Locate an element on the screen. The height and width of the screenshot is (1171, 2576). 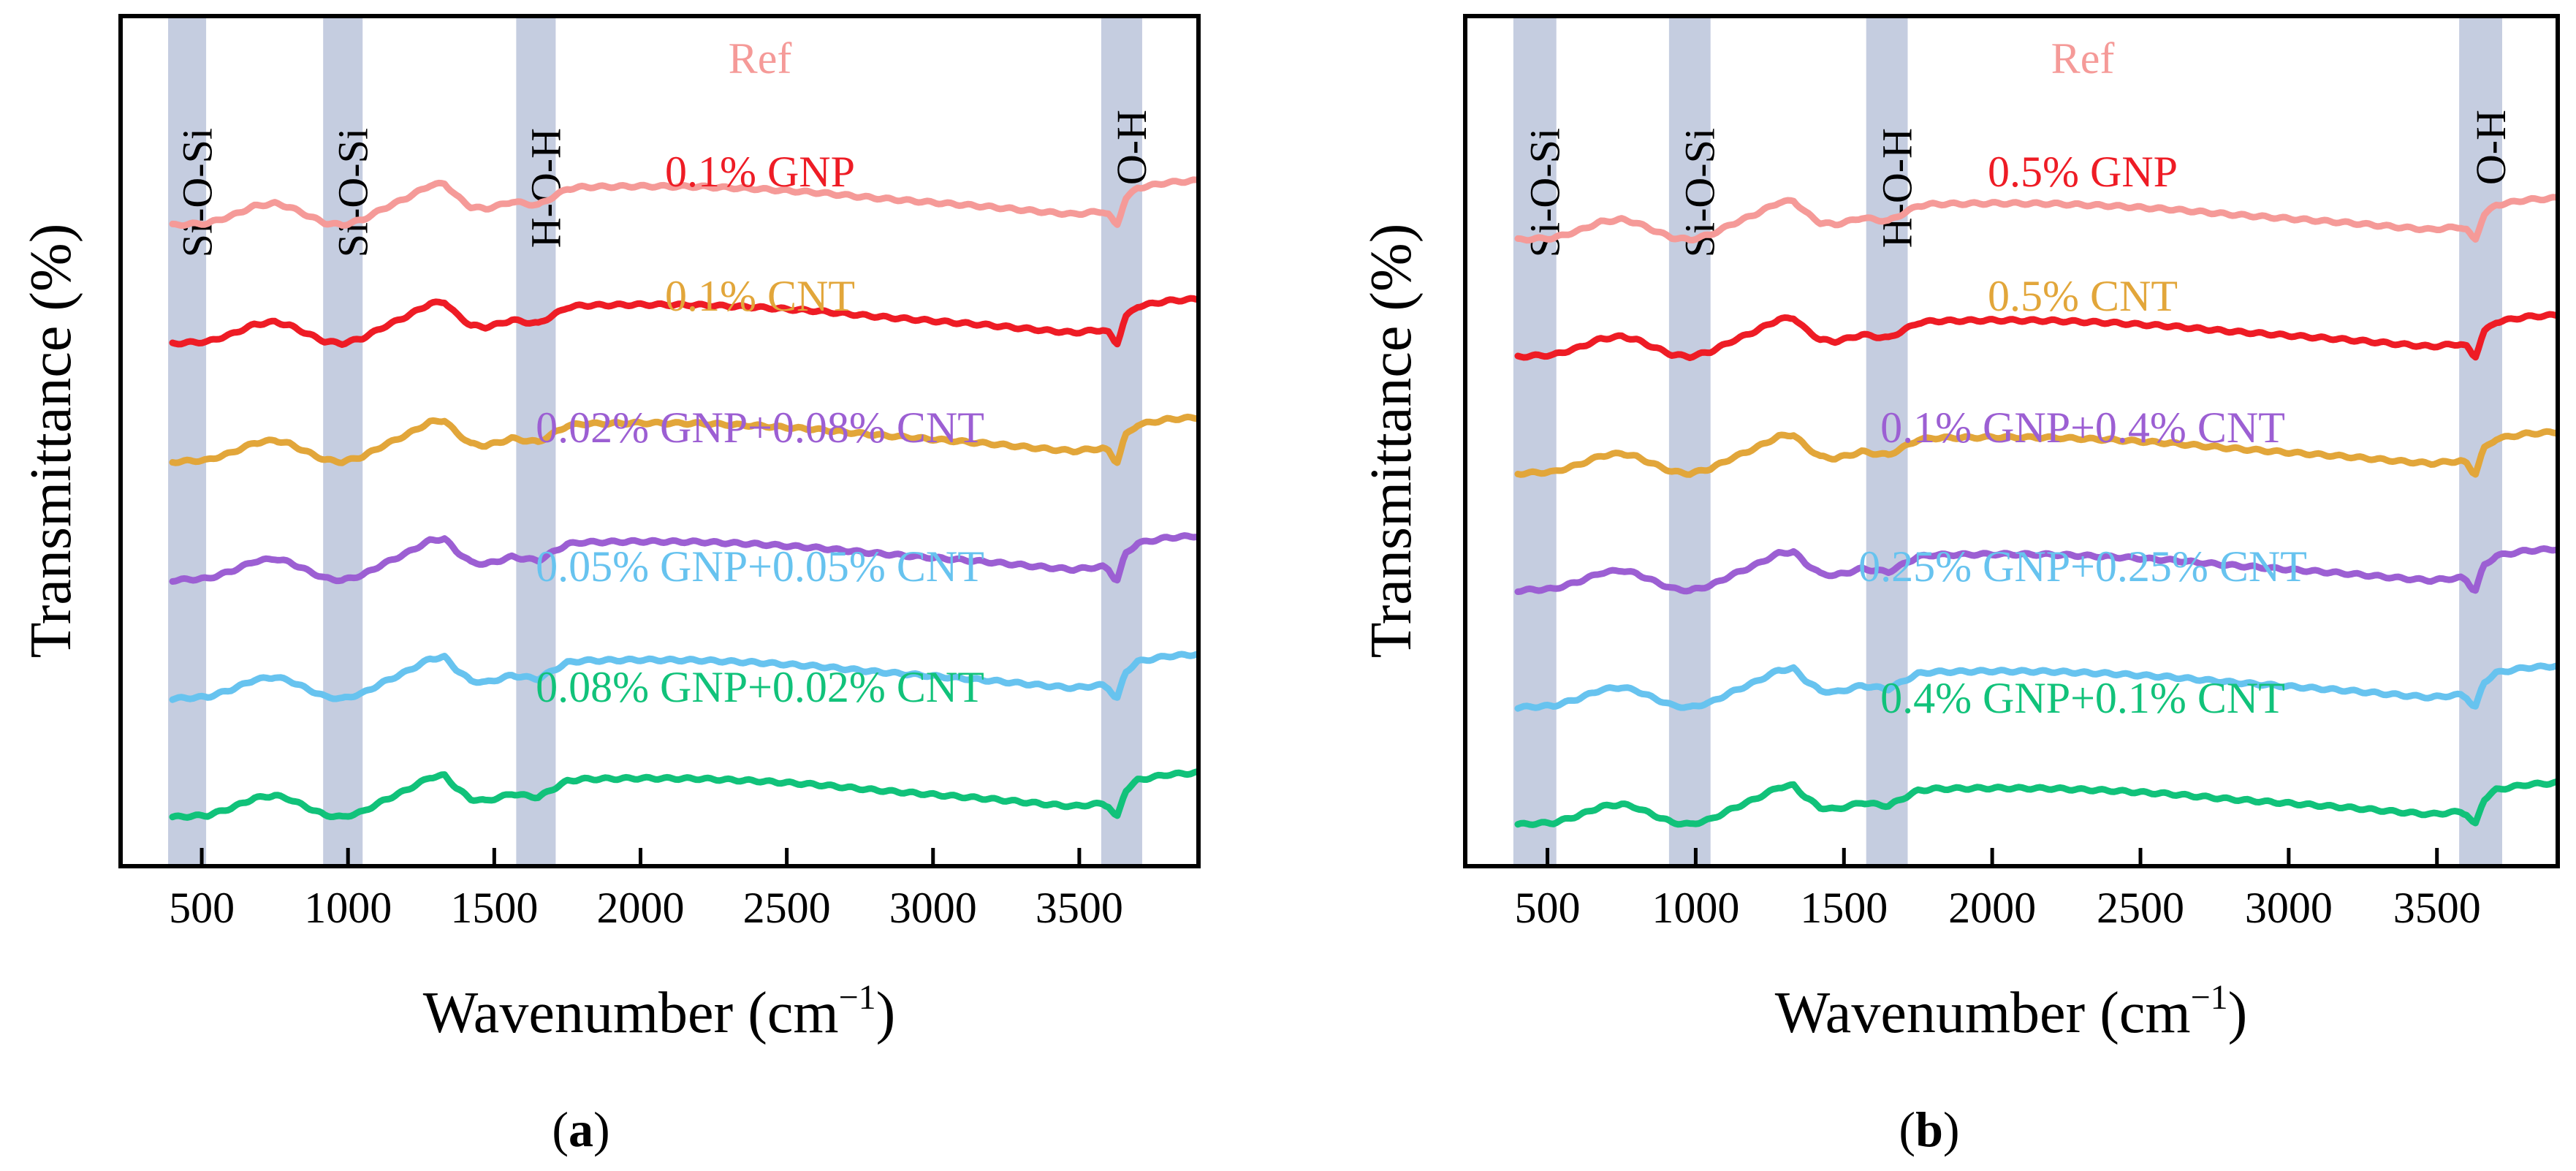
band-label-h-o-h-2: H-O-H is located at coordinates (1896, 188).